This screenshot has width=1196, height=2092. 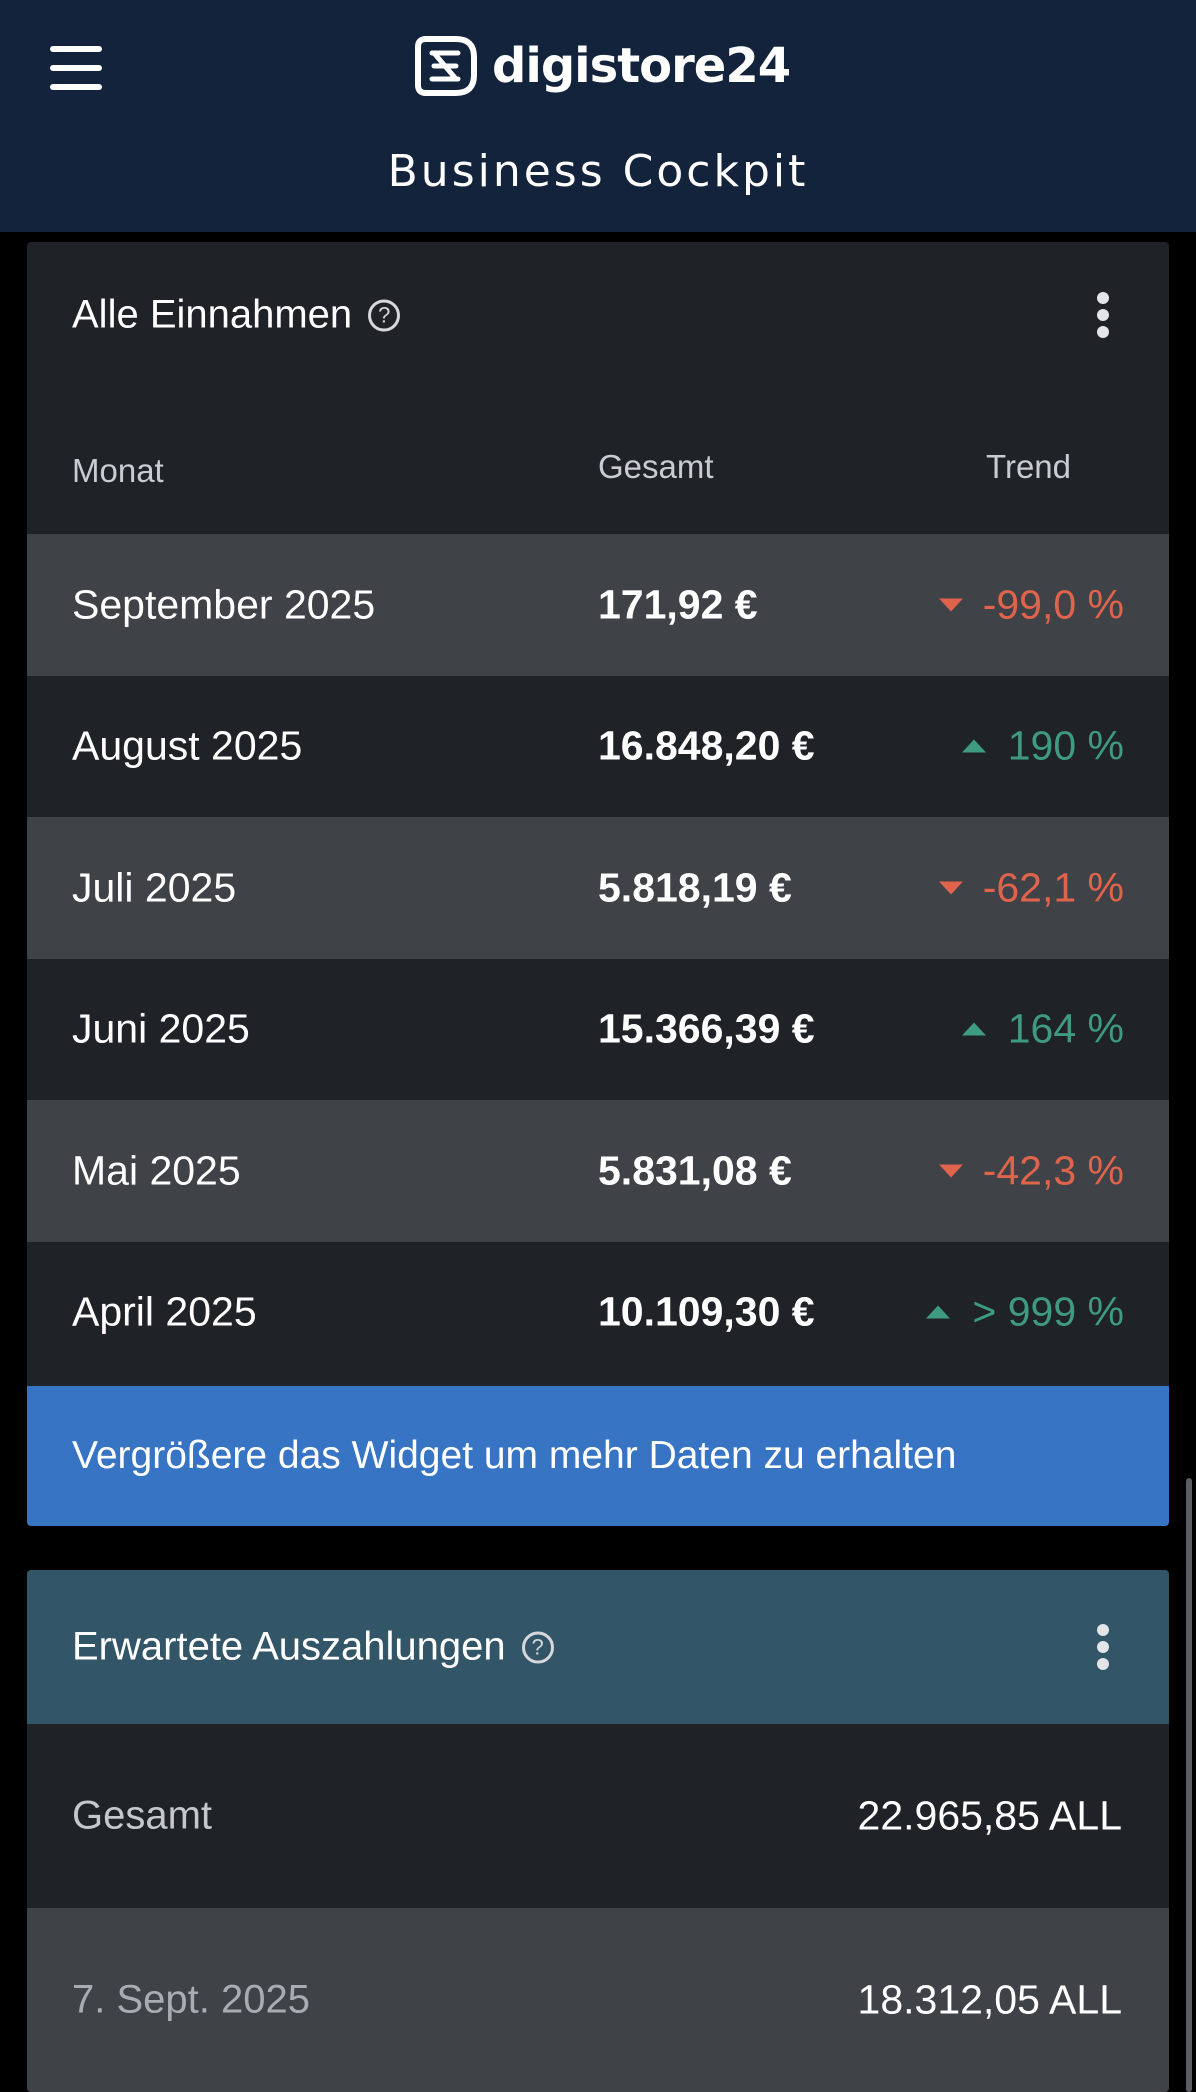 I want to click on table-row: August 2025 16.848,20 € 190 %, so click(x=598, y=747).